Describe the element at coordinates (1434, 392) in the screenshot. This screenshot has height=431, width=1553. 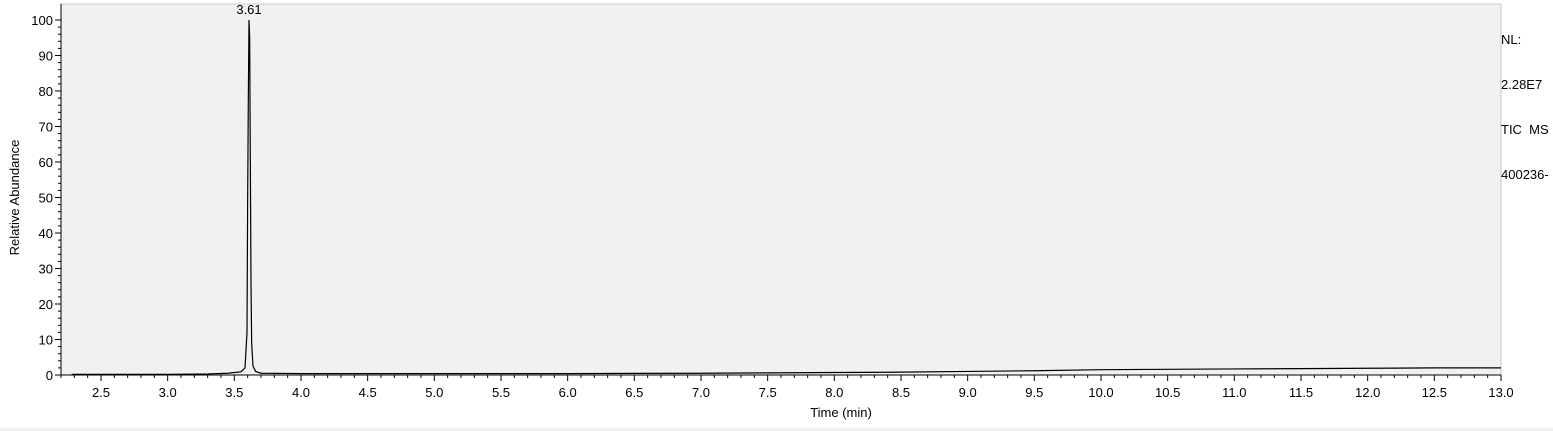
I see `x-tick-label: 12.5` at that location.